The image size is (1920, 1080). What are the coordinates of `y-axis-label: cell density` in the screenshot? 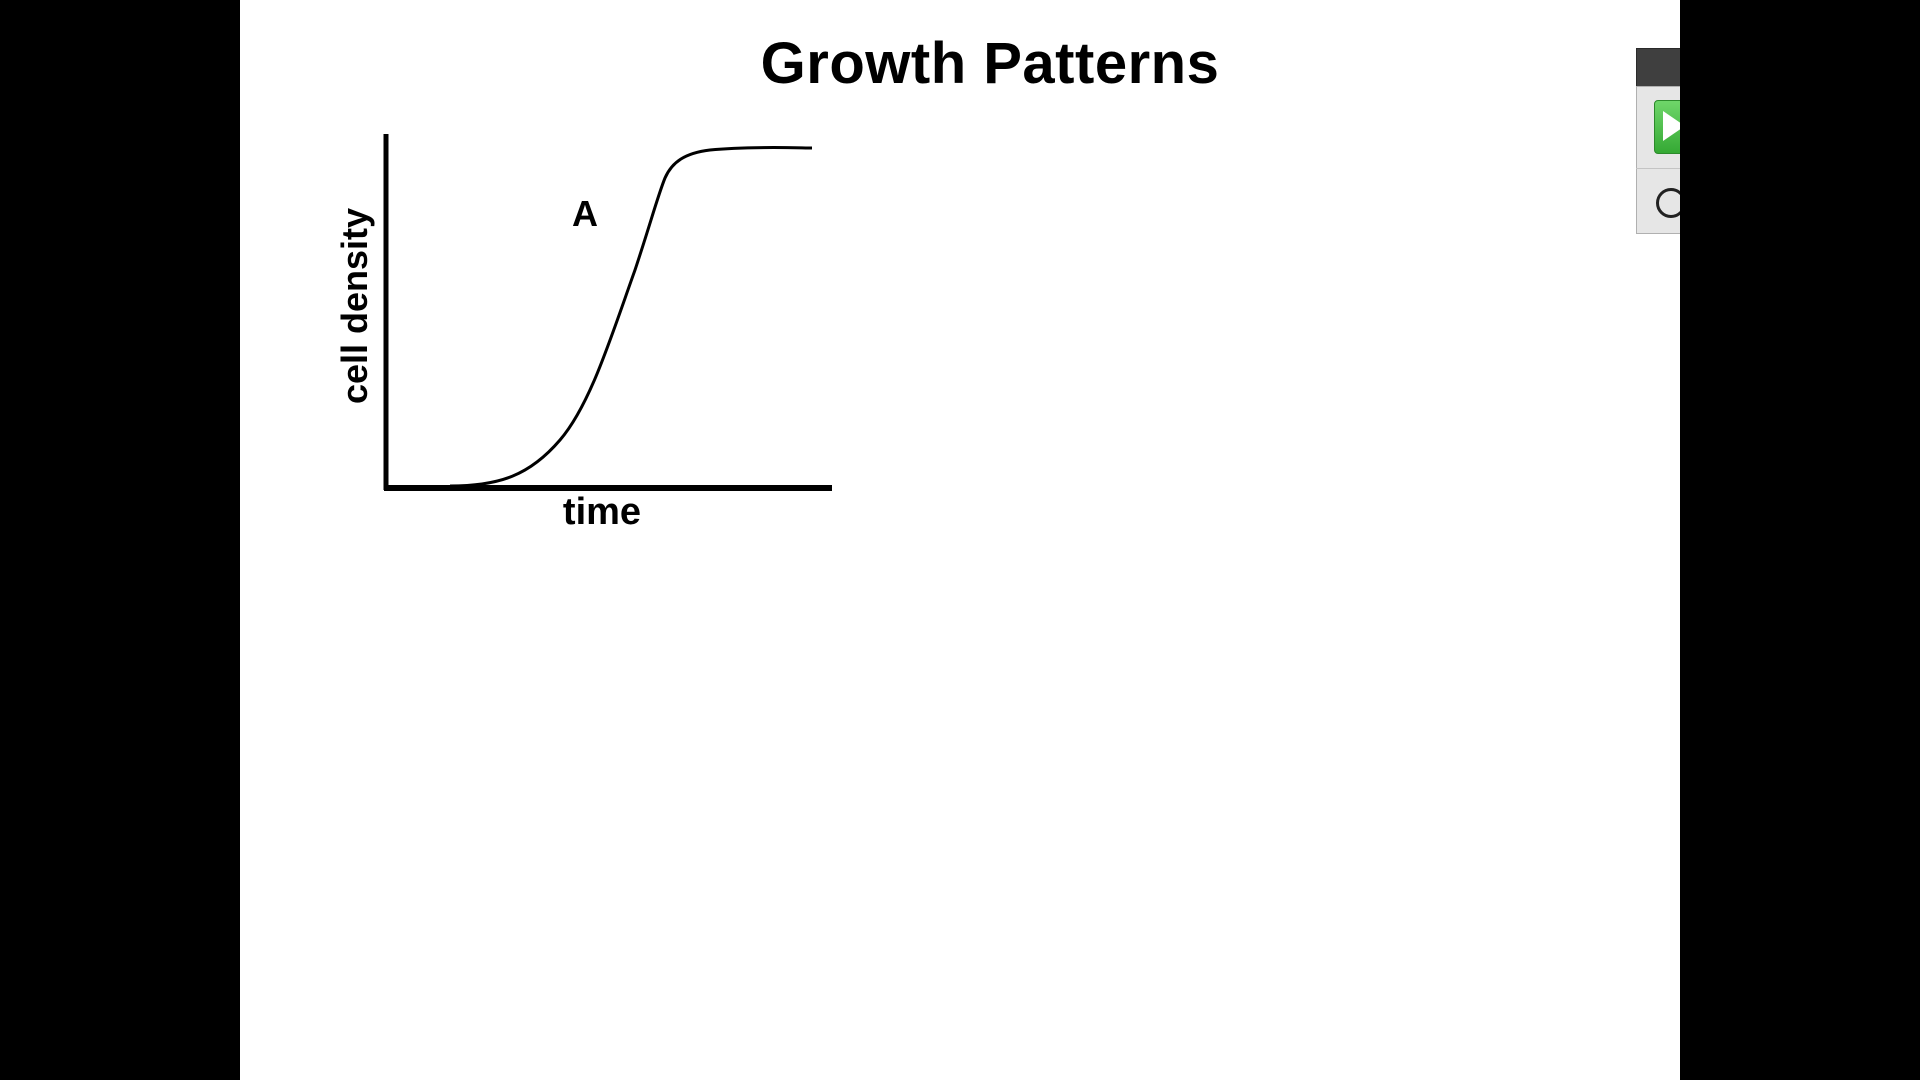 It's located at (354, 306).